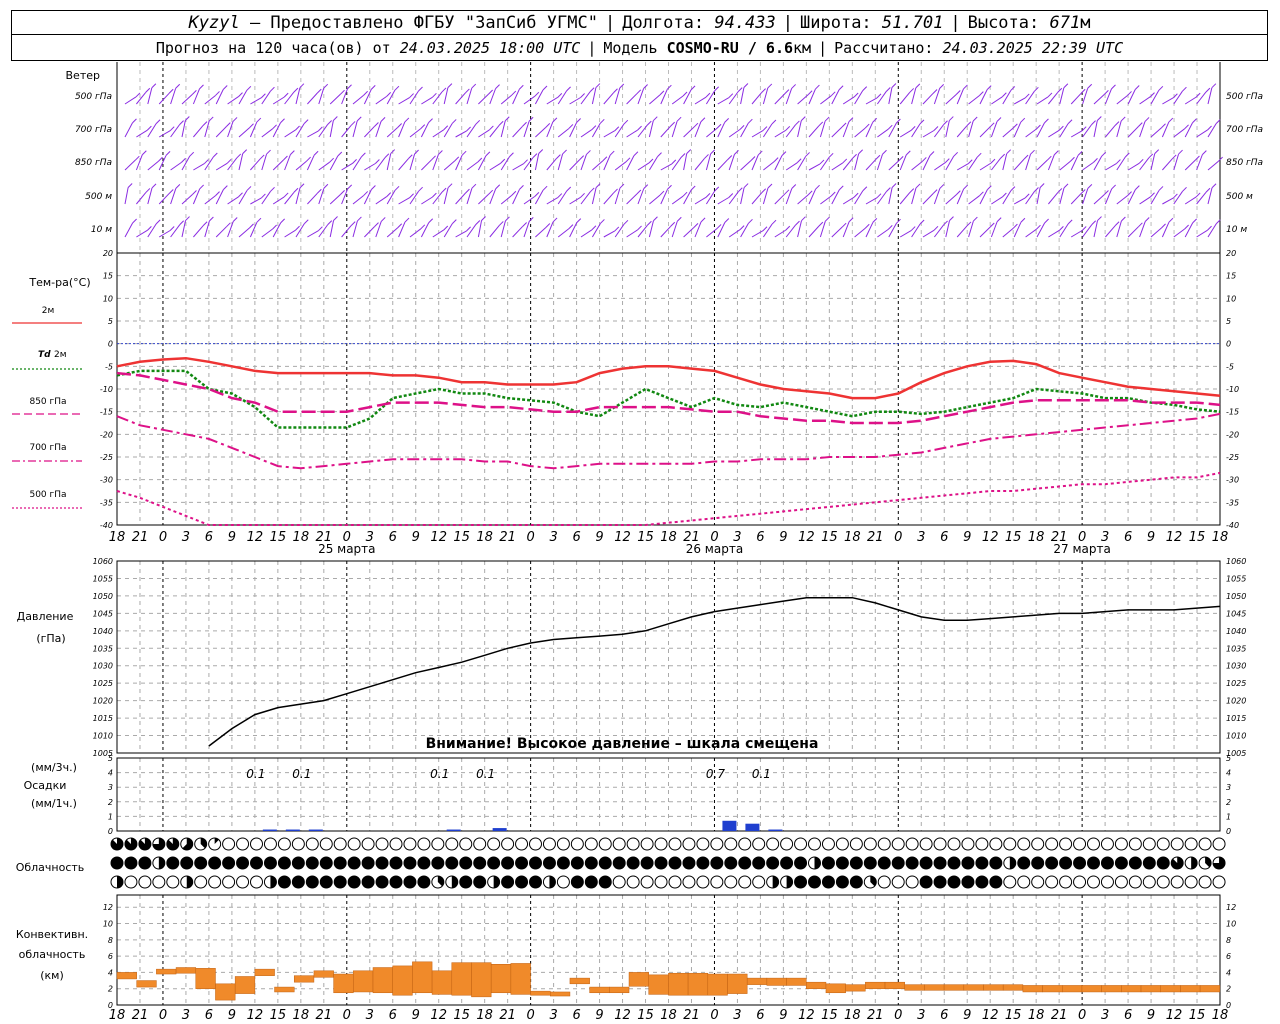 The width and height of the screenshot is (1280, 1024). Describe the element at coordinates (1081, 549) in the screenshot. I see `date-label: 27 марта` at that location.